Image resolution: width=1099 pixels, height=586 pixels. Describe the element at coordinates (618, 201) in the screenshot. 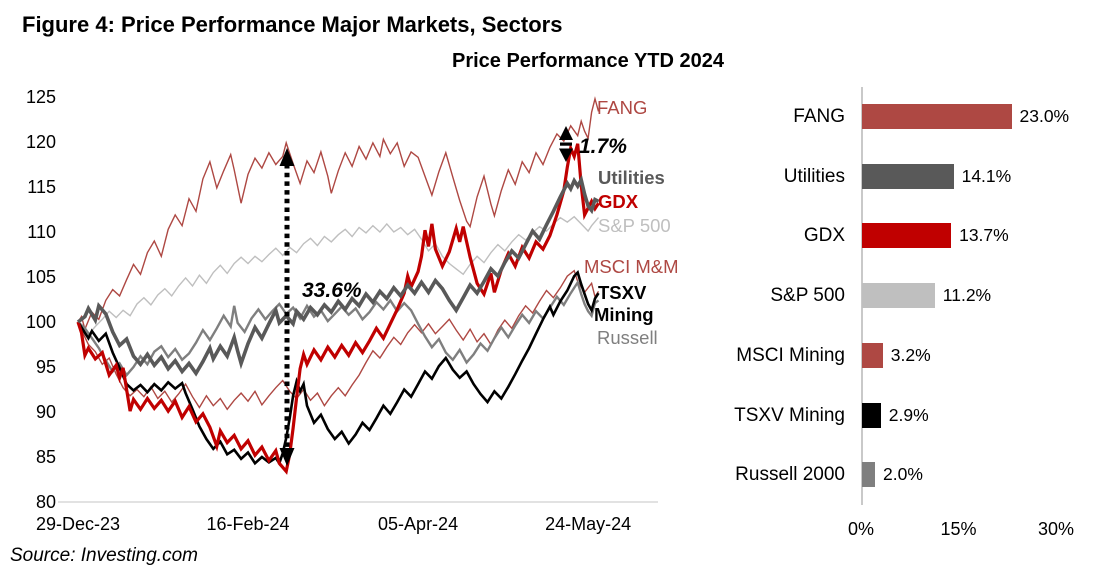

I see `series-label-gdx: GDX` at that location.